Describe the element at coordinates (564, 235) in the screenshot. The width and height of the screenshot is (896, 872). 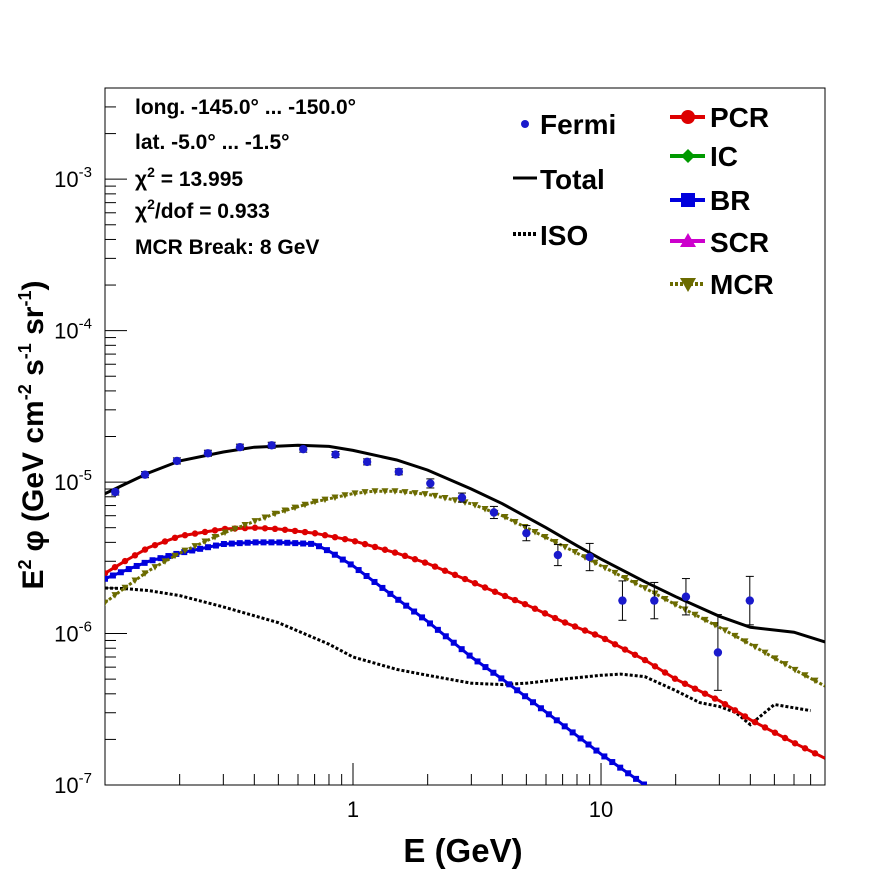
I see `legend-iso-label: ISO` at that location.